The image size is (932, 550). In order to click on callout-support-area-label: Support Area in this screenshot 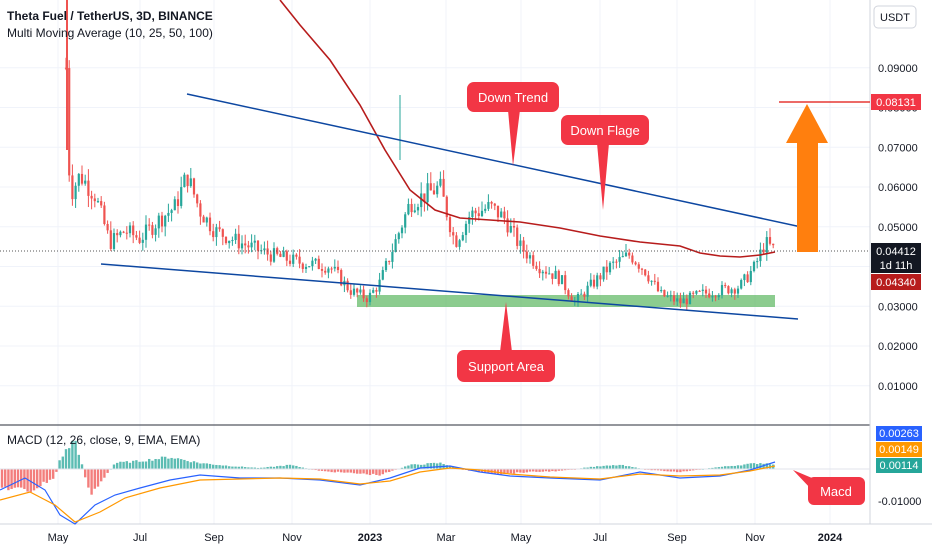, I will do `click(506, 366)`.